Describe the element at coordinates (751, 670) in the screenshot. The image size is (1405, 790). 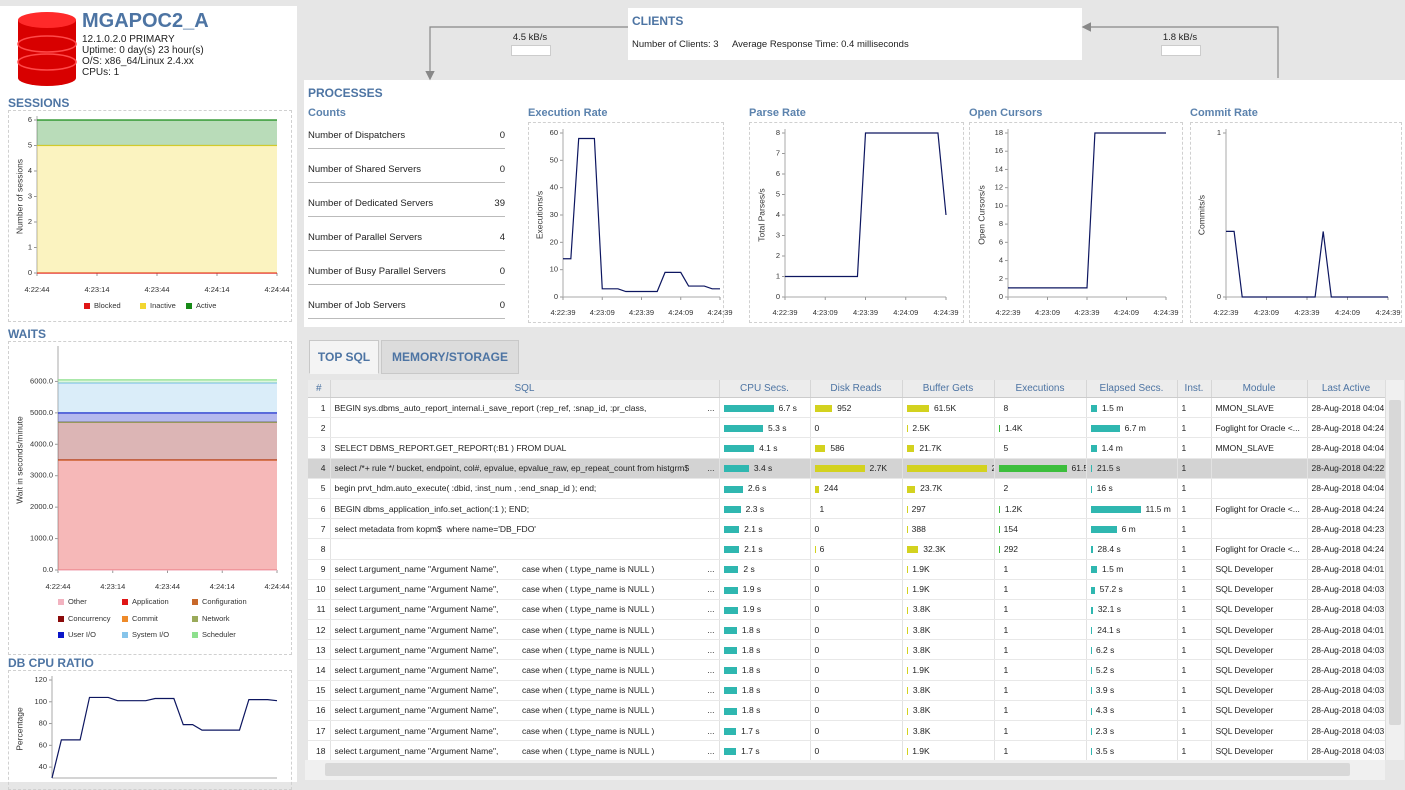
I see `cell-text: 1.8 s` at that location.